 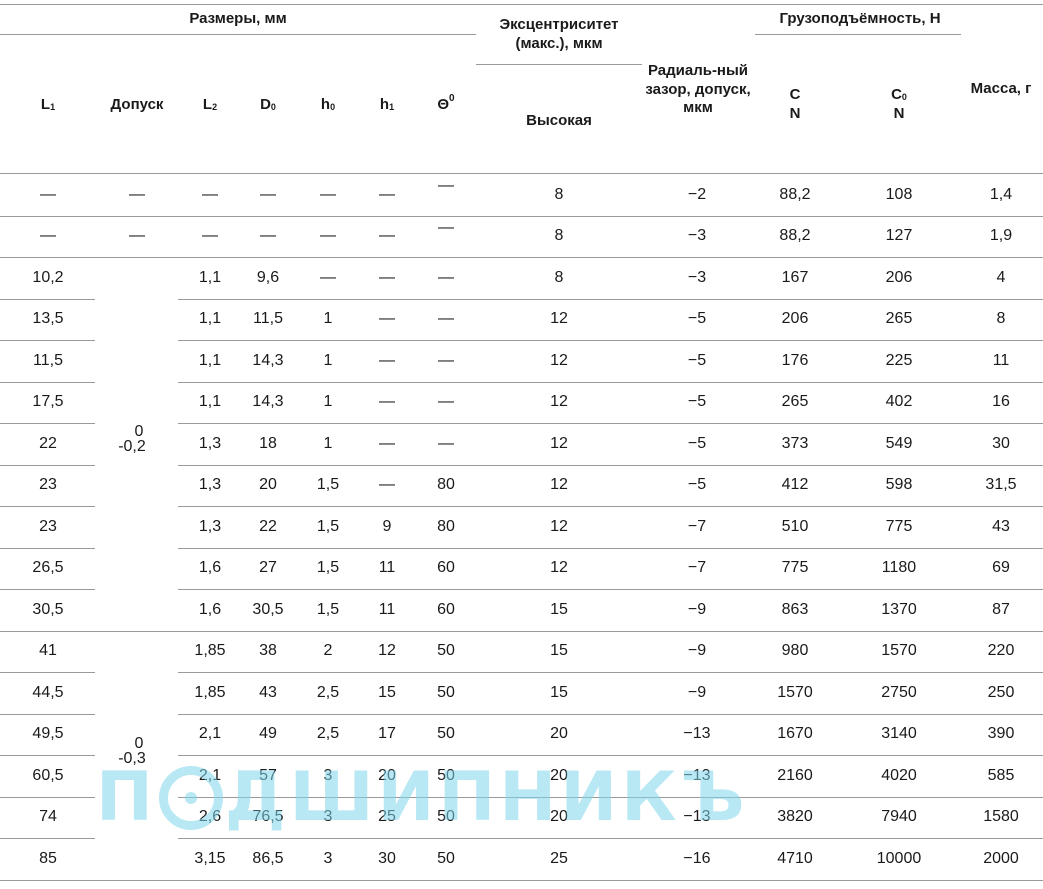 I want to click on cell-C0: 4020, so click(x=899, y=775).